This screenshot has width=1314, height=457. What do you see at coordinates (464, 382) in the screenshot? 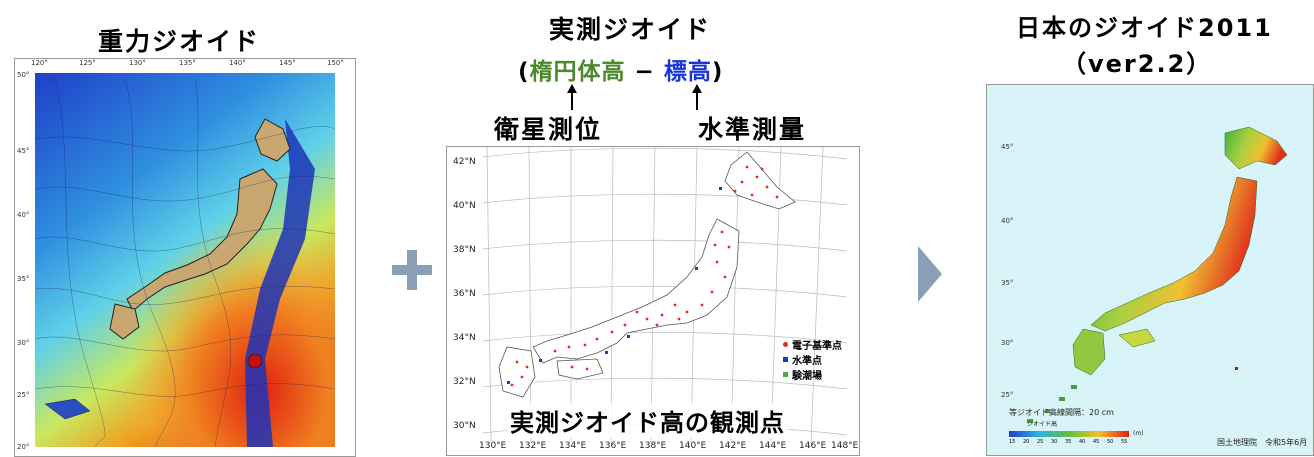
I see `lat-label: 32°N` at bounding box center [464, 382].